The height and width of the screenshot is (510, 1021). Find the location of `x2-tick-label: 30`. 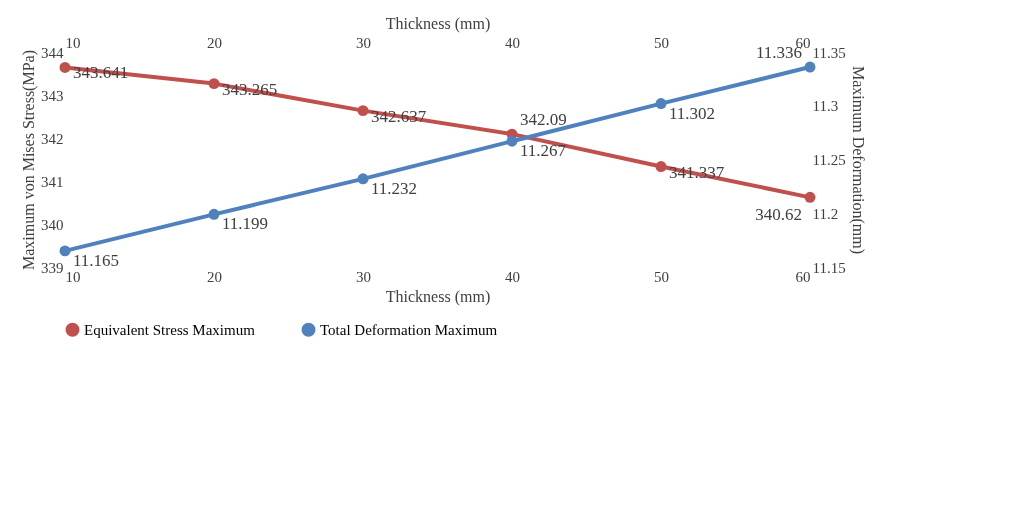

x2-tick-label: 30 is located at coordinates (363, 42).